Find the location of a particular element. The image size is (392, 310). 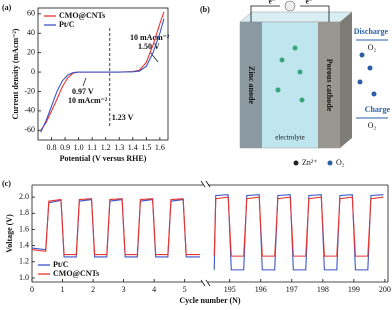

x-tick-label: 1.2 is located at coordinates (106, 147).